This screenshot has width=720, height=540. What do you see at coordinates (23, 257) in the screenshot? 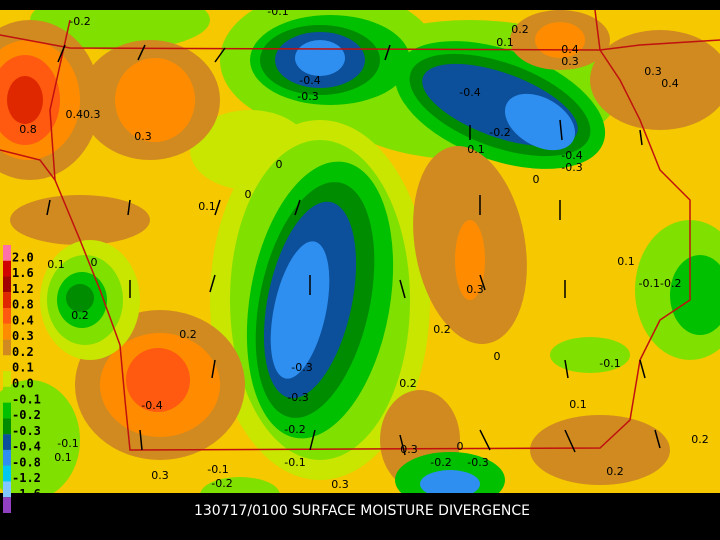
I see `legend-label: 2.0` at bounding box center [23, 257].